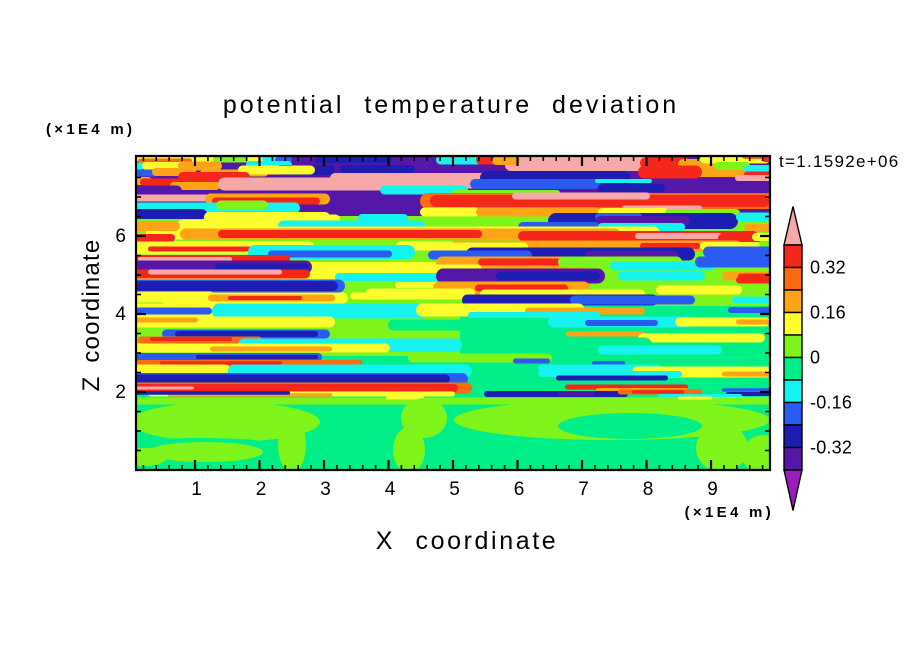  I want to click on svg-text: -0.16, so click(831, 403).